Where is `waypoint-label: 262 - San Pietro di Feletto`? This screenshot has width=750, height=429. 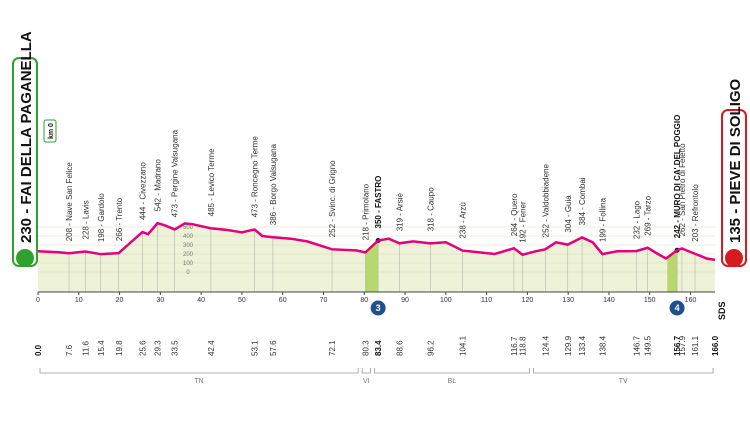 waypoint-label: 262 - San Pietro di Feletto is located at coordinates (682, 189).